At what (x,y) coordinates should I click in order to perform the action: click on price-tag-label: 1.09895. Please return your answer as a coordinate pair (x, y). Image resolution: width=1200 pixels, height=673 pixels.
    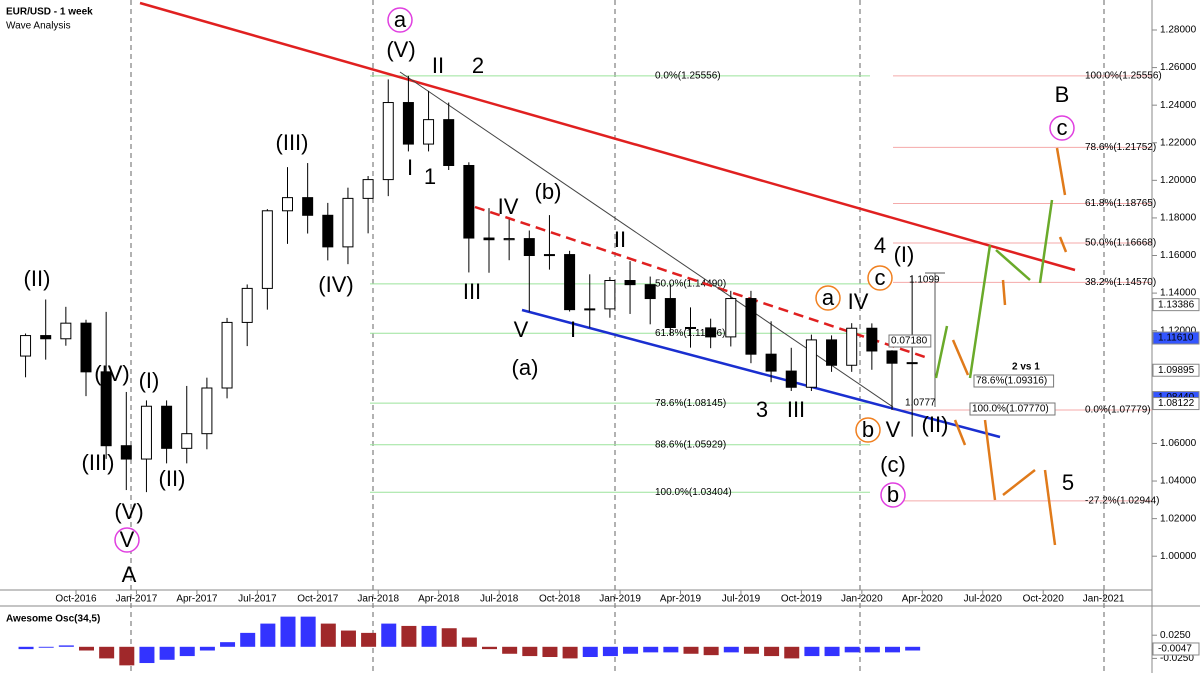
    Looking at the image, I should click on (1176, 370).